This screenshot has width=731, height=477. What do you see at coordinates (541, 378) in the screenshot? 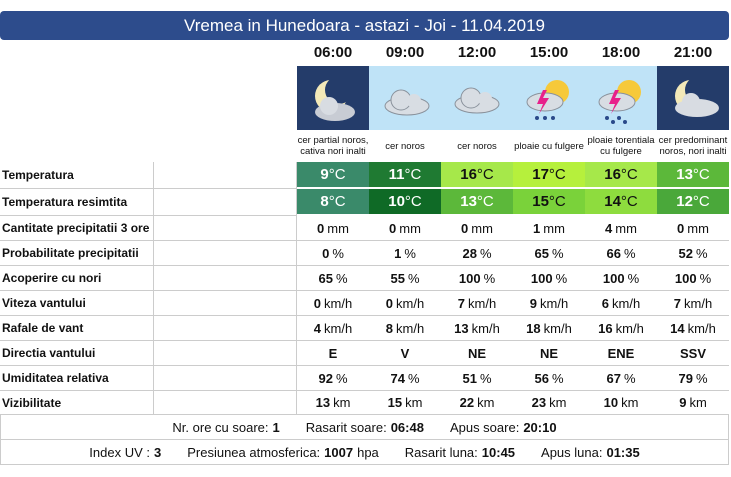
I see `value: 56` at bounding box center [541, 378].